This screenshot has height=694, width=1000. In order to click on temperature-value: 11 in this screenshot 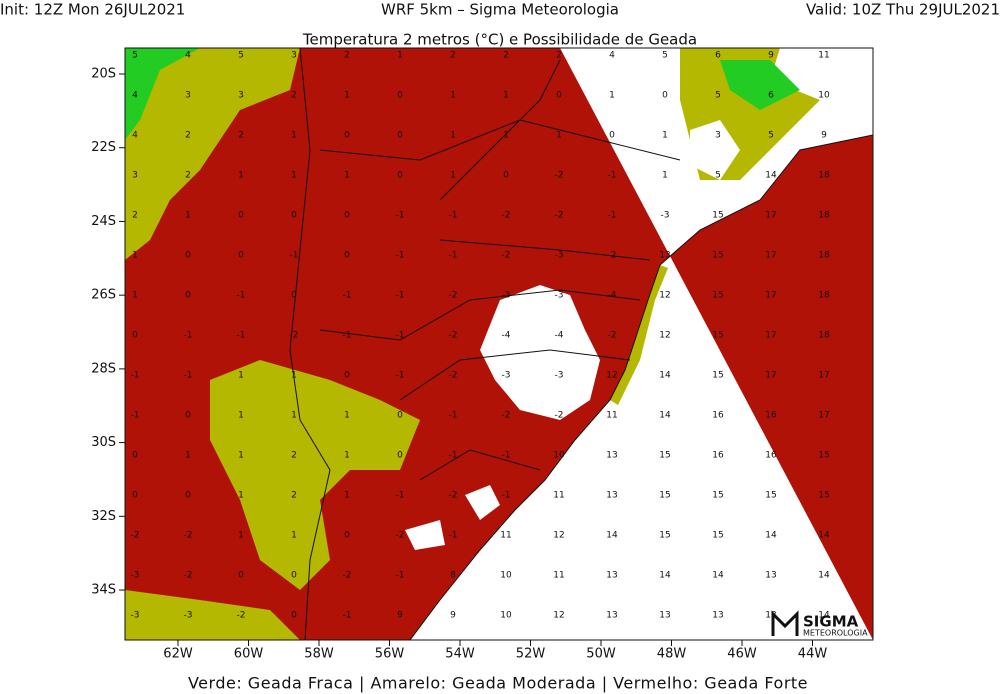, I will do `click(823, 56)`.